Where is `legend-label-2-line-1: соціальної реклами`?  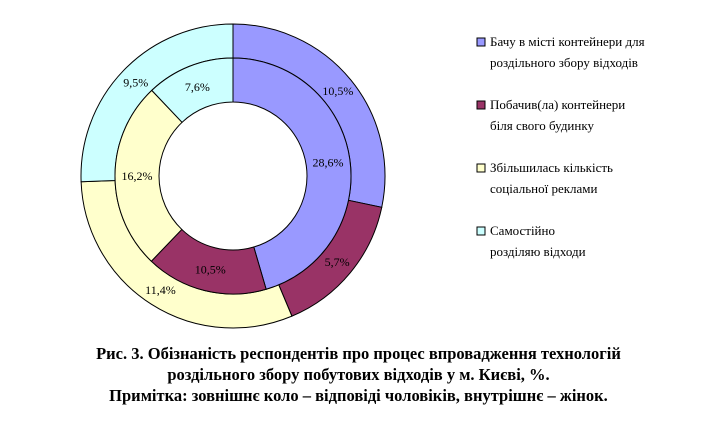 legend-label-2-line-1: соціальної реклами is located at coordinates (544, 188).